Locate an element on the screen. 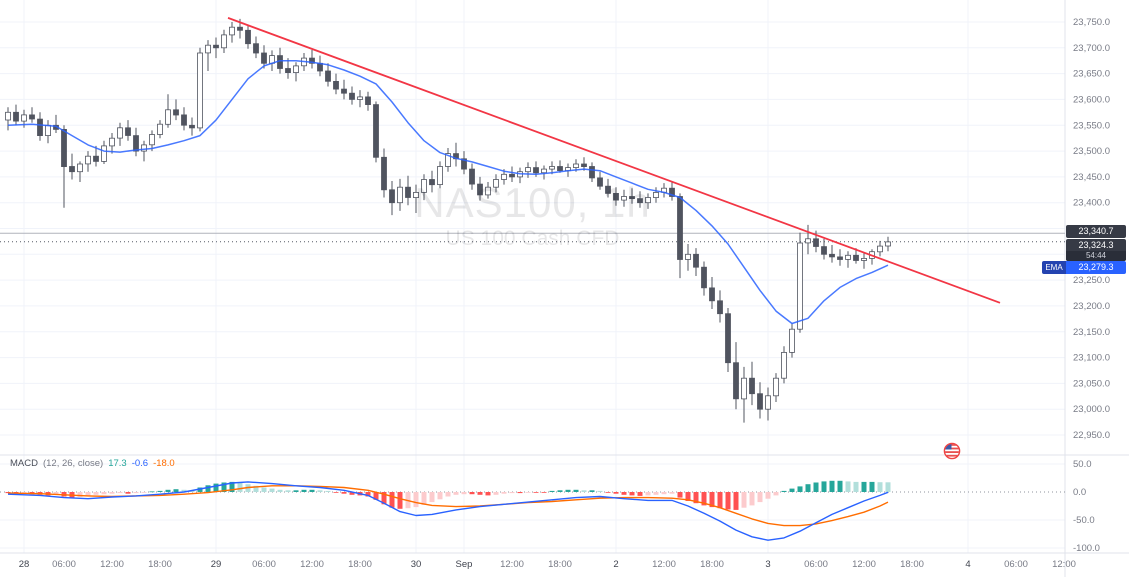 The width and height of the screenshot is (1129, 577). macd-axis-labels: 50.0 0.0 -50.0 -100.0 is located at coordinates (1086, 506).